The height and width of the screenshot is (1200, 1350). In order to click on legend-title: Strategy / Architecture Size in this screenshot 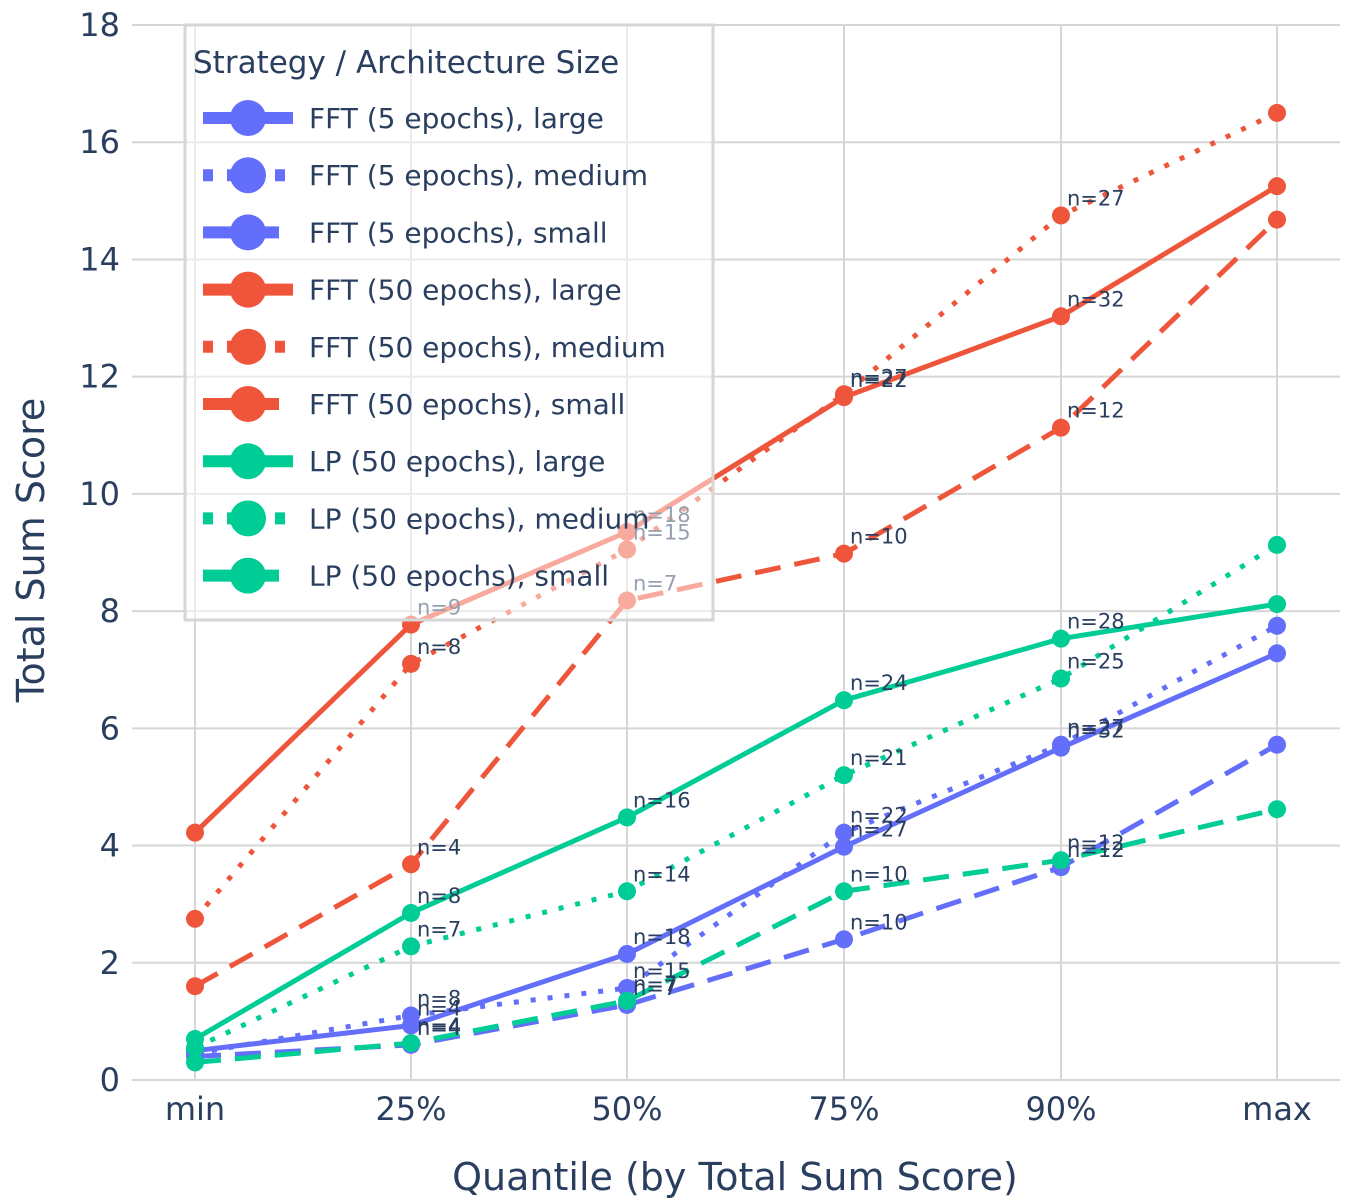, I will do `click(406, 63)`.